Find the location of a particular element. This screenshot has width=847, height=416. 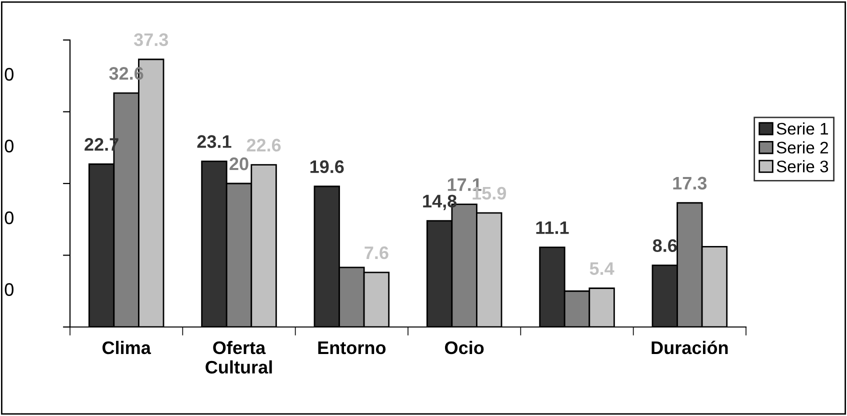

data-label: 14,8 is located at coordinates (440, 202).